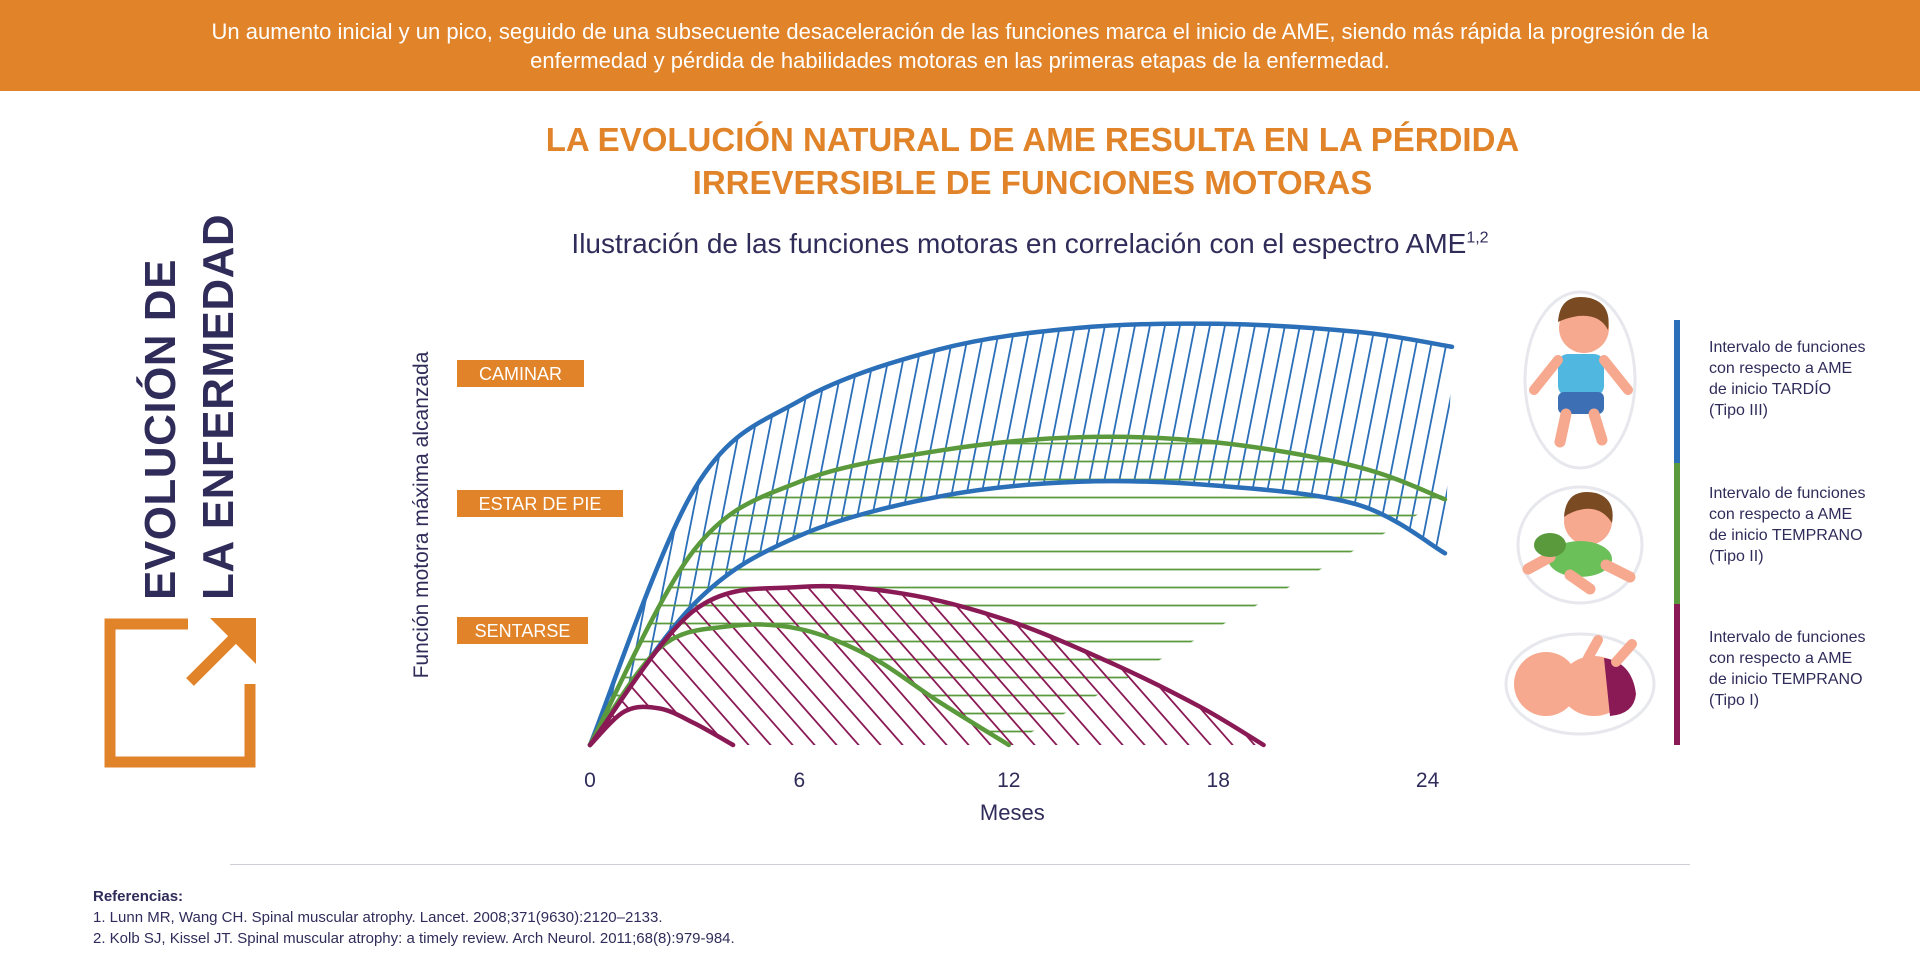 This screenshot has width=1920, height=978. Describe the element at coordinates (180, 693) in the screenshot. I see `external-link-icon` at that location.